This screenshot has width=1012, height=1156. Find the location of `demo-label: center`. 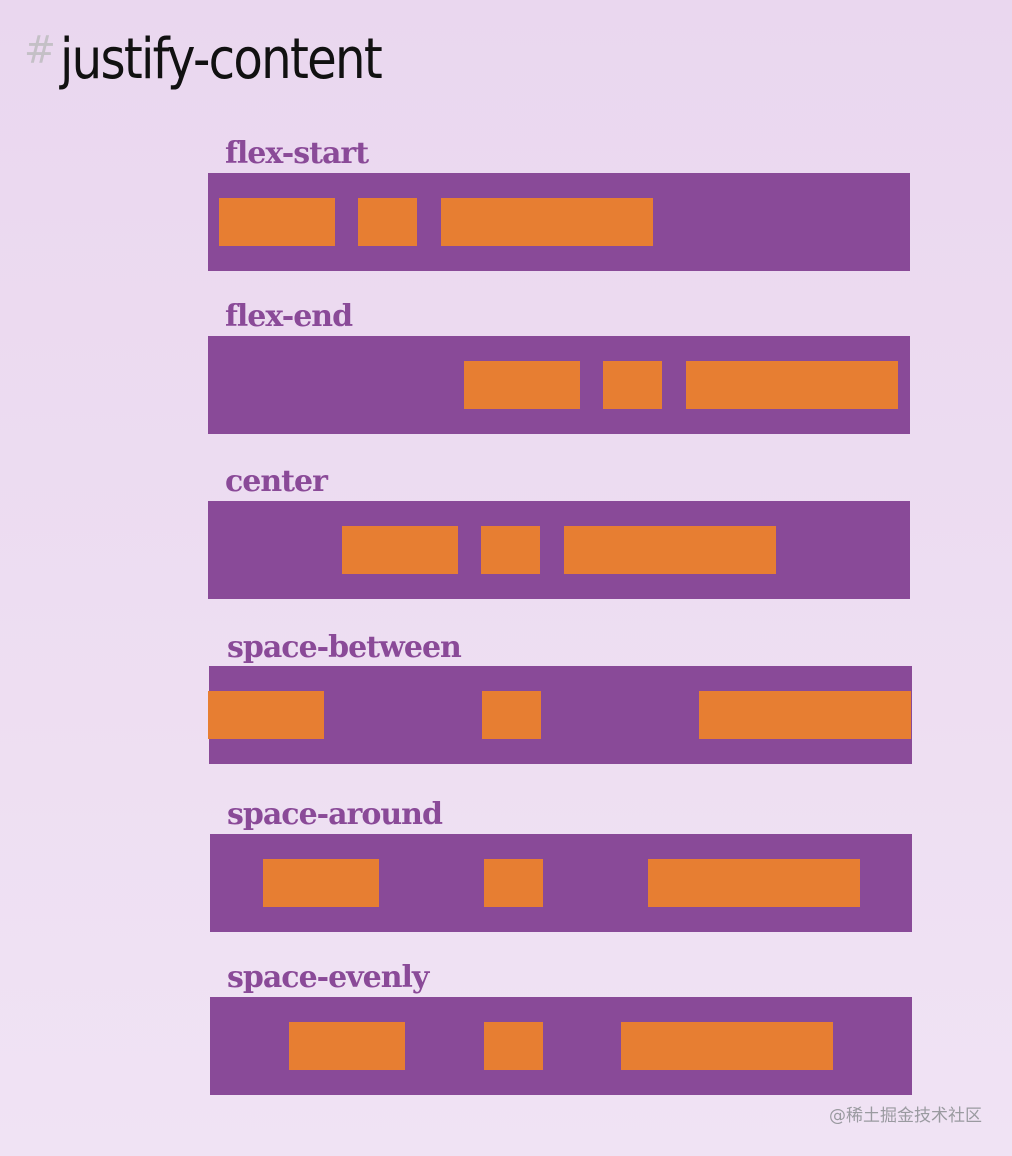

demo-label: center is located at coordinates (276, 481).